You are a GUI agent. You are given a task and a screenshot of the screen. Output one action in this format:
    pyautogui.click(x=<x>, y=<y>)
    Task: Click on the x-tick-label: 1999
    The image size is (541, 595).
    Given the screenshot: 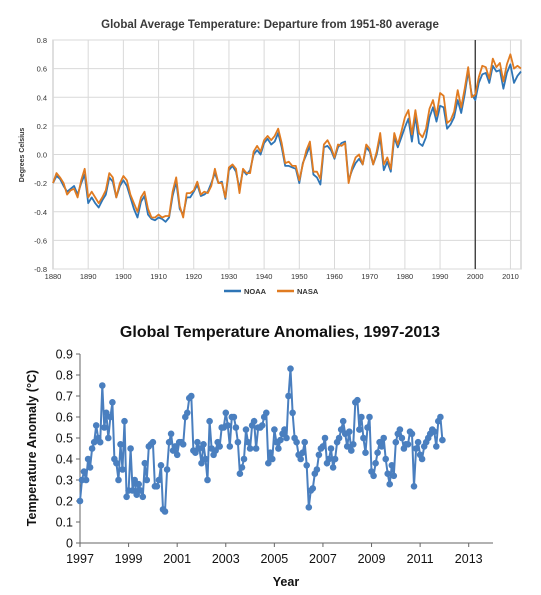 What is the action you would take?
    pyautogui.click(x=129, y=559)
    